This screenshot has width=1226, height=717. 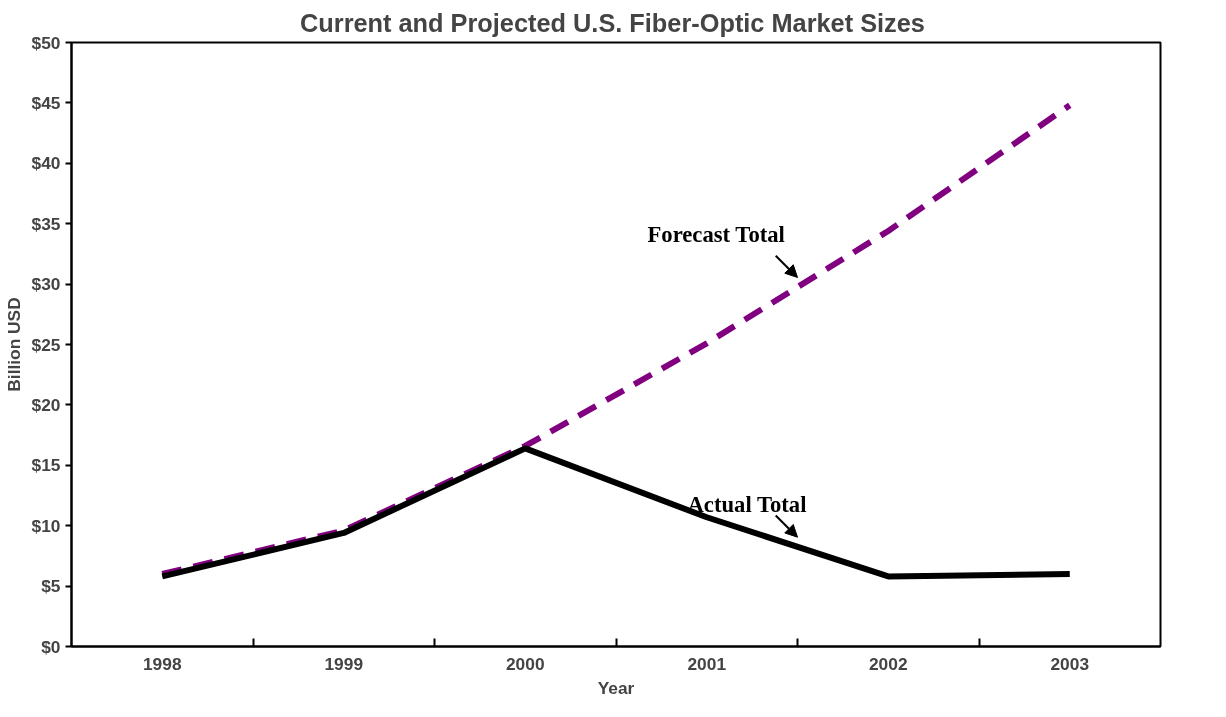 What do you see at coordinates (46, 102) in the screenshot?
I see `y-tick-label: $45` at bounding box center [46, 102].